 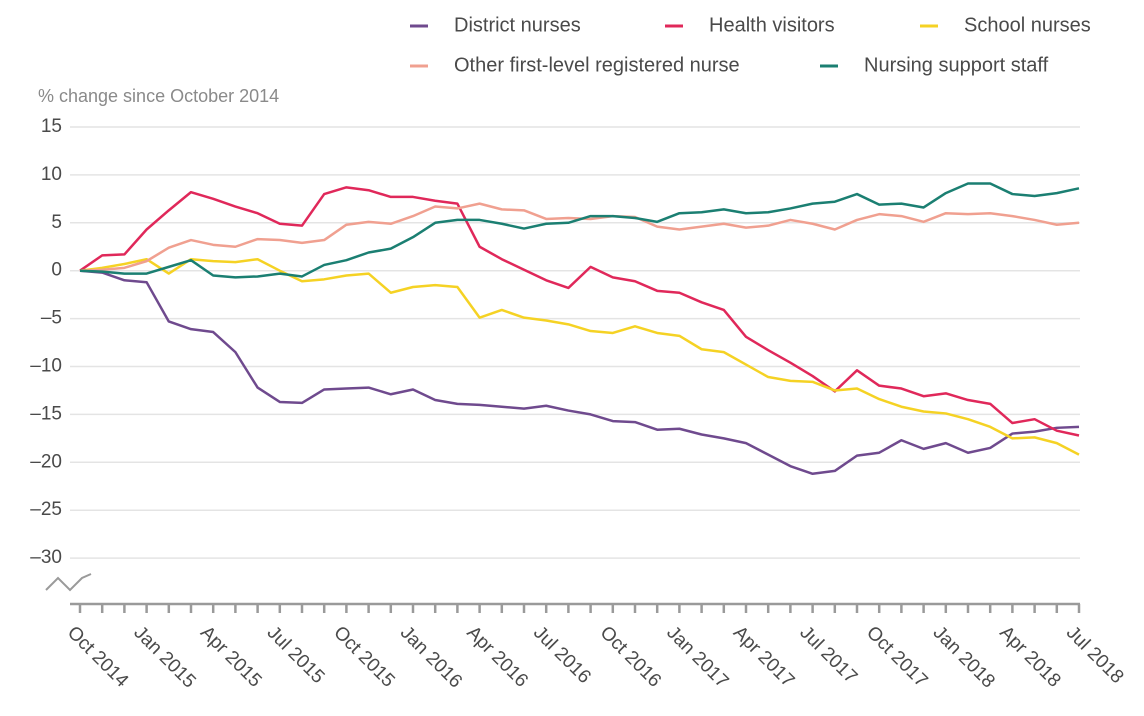 I want to click on y-tick-label: –20, so click(x=46, y=461).